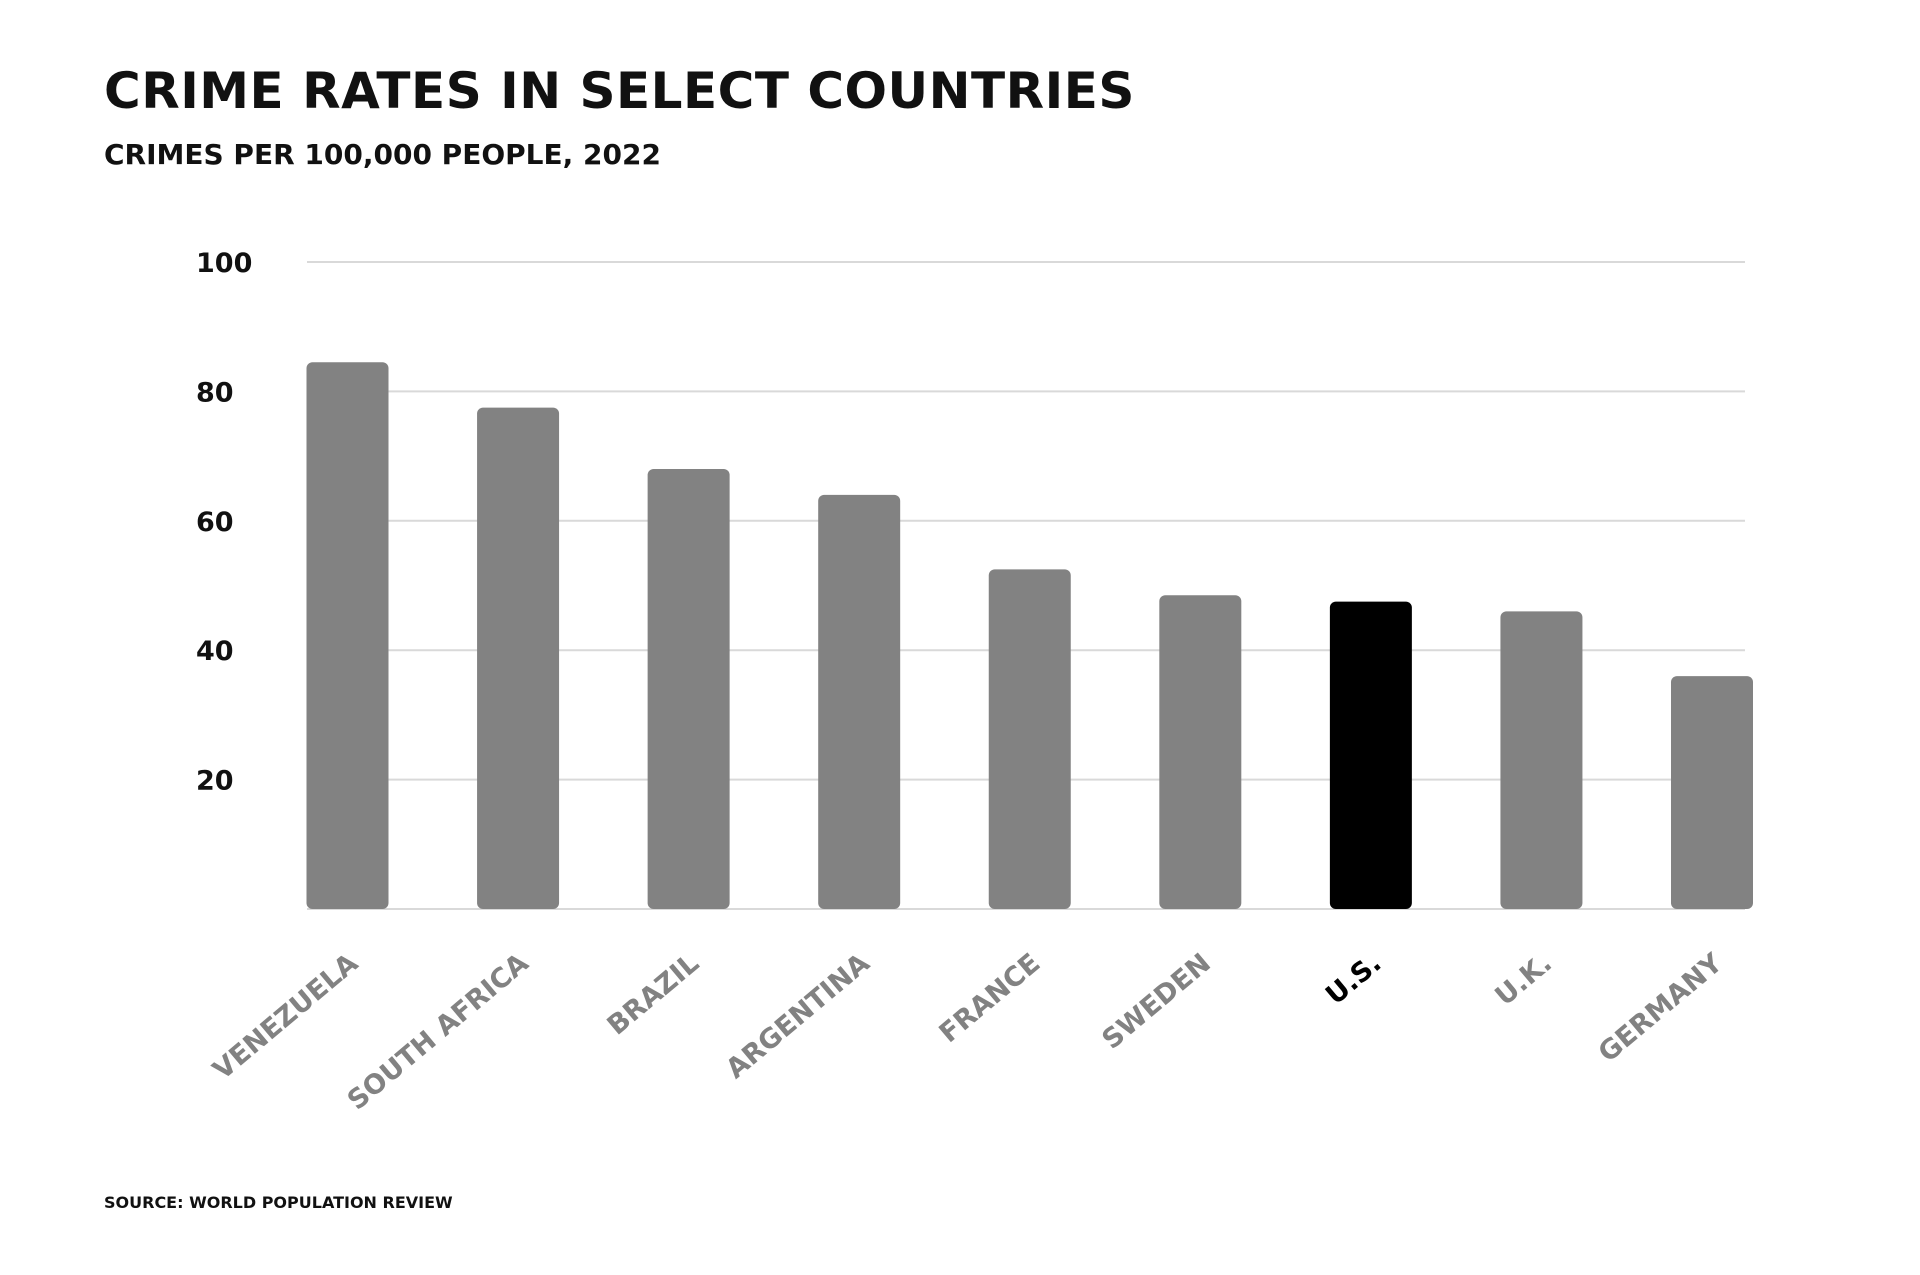  I want to click on chart-title: CRIME RATES IN SELECT COUNTRIES, so click(619, 91).